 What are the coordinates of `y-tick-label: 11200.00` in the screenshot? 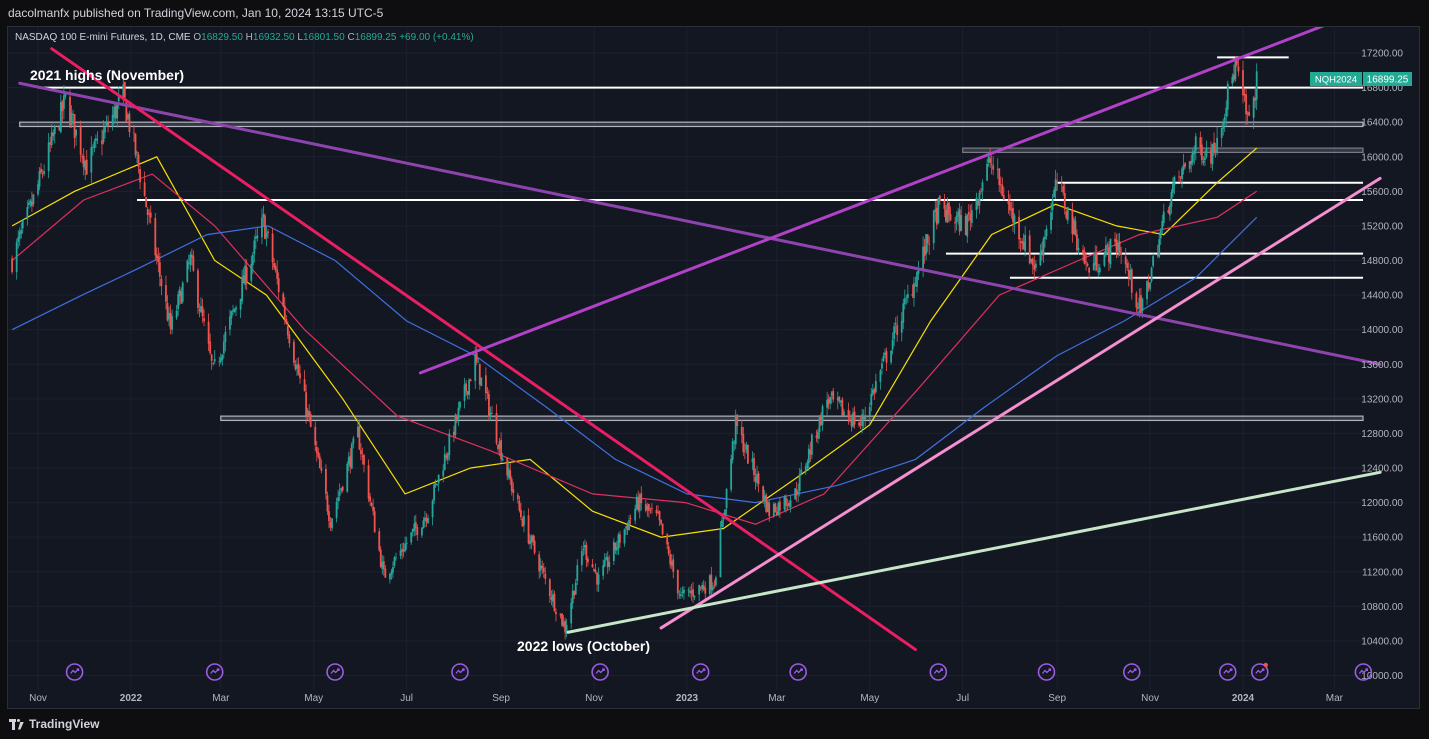 It's located at (1382, 572).